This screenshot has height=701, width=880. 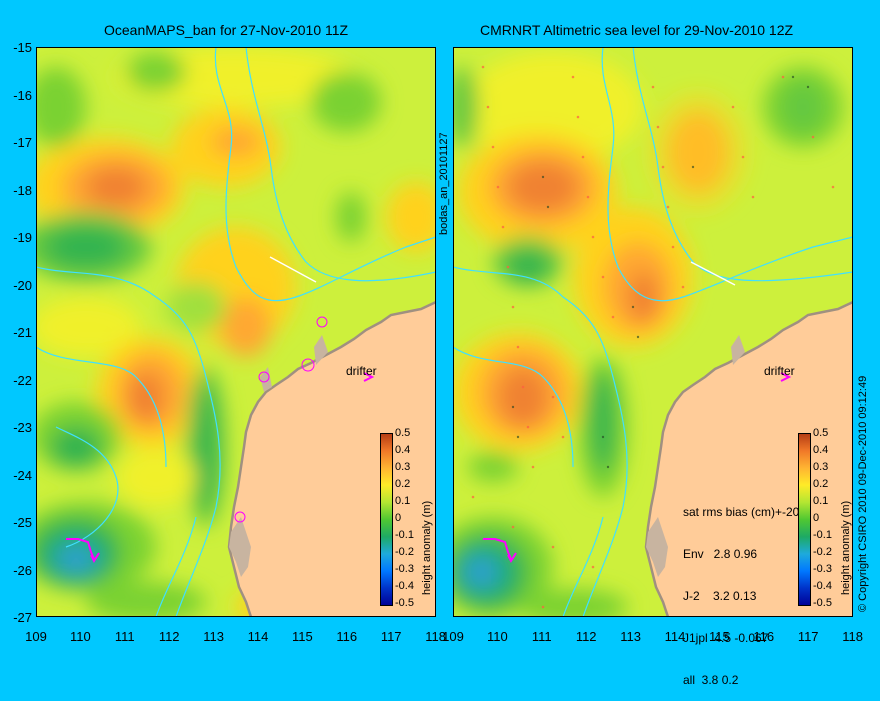 I want to click on stats-row: J1jpl 4.5 -0.067, so click(x=726, y=638).